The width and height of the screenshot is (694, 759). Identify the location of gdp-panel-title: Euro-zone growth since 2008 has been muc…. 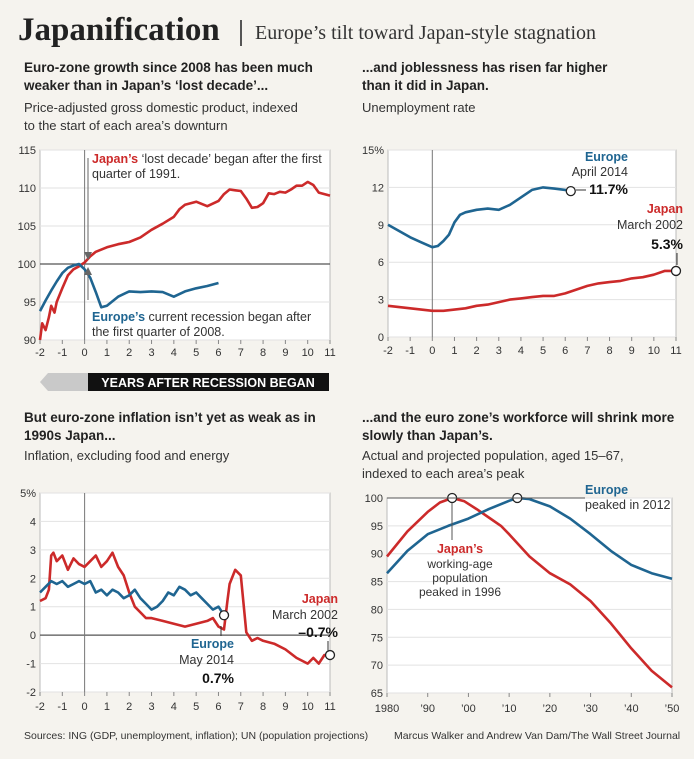
(168, 77).